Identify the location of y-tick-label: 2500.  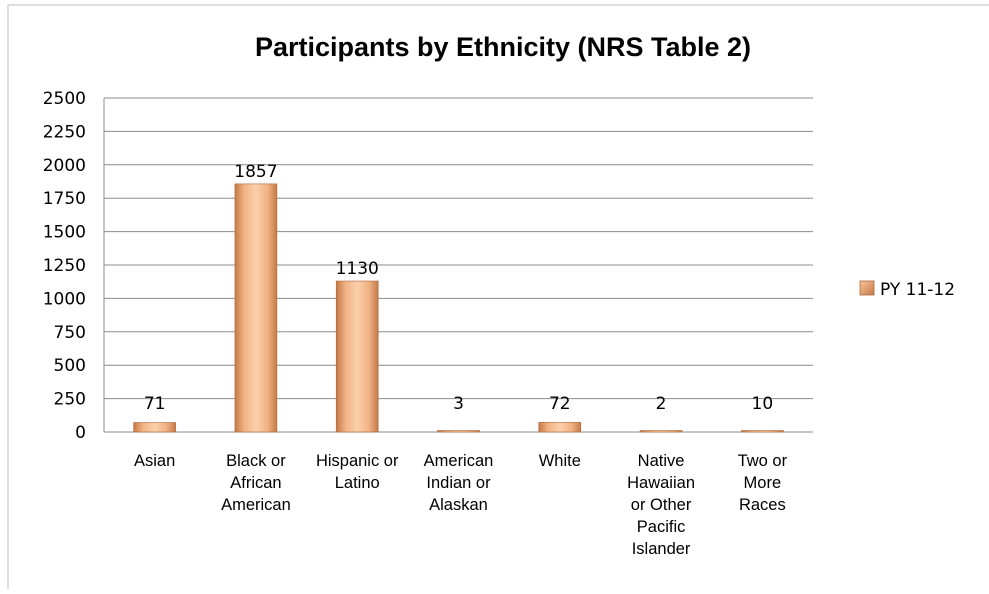
(64, 99).